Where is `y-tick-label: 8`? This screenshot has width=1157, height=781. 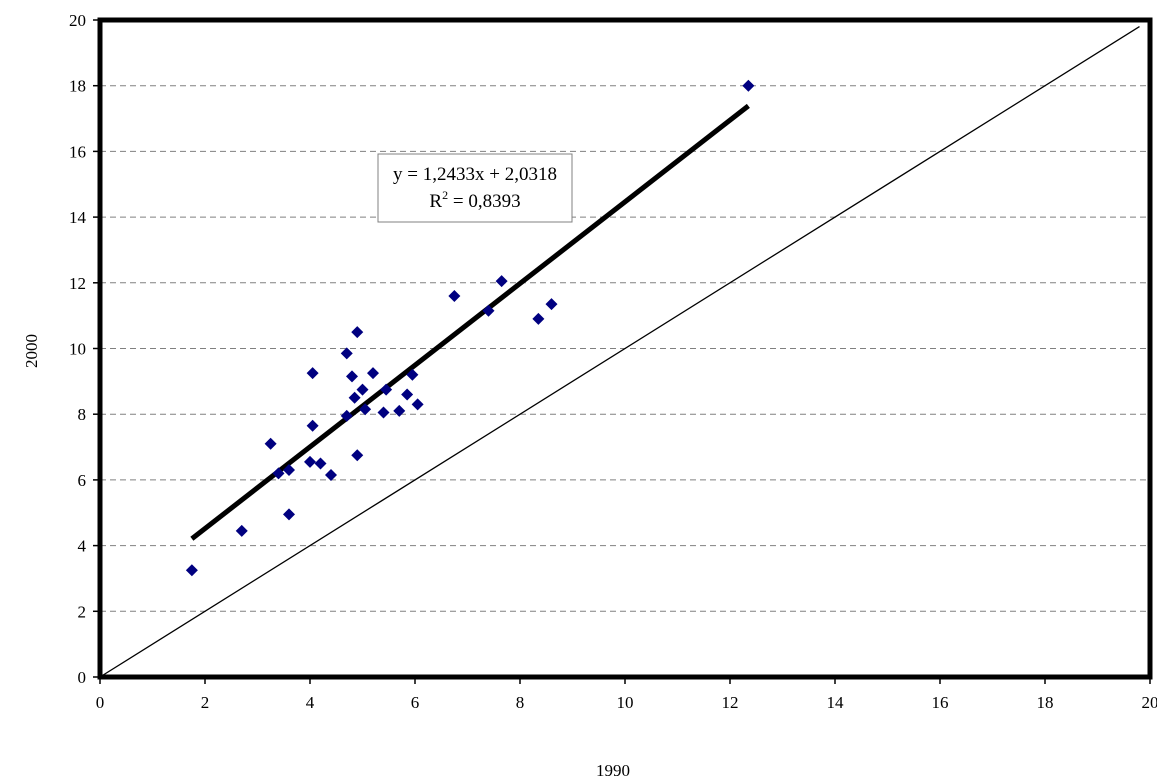
y-tick-label: 8 is located at coordinates (82, 414).